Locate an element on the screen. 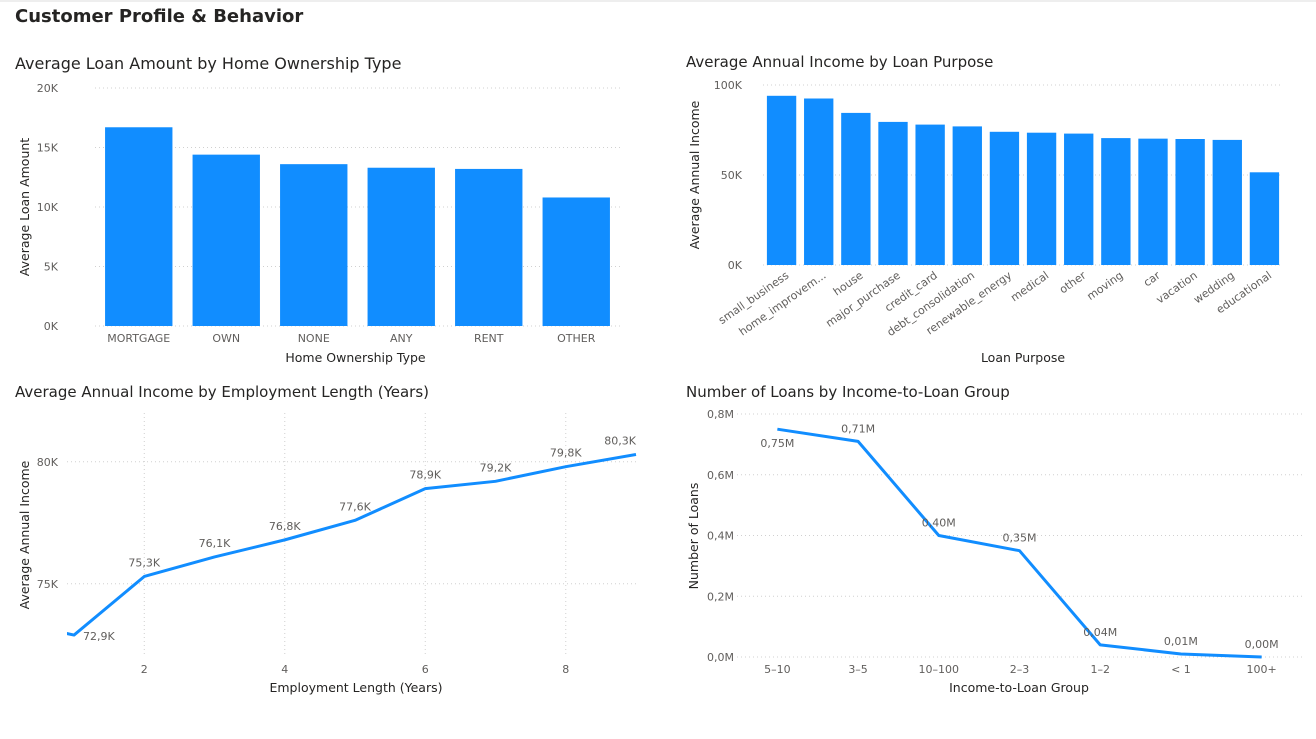  bar-house is located at coordinates (856, 189).